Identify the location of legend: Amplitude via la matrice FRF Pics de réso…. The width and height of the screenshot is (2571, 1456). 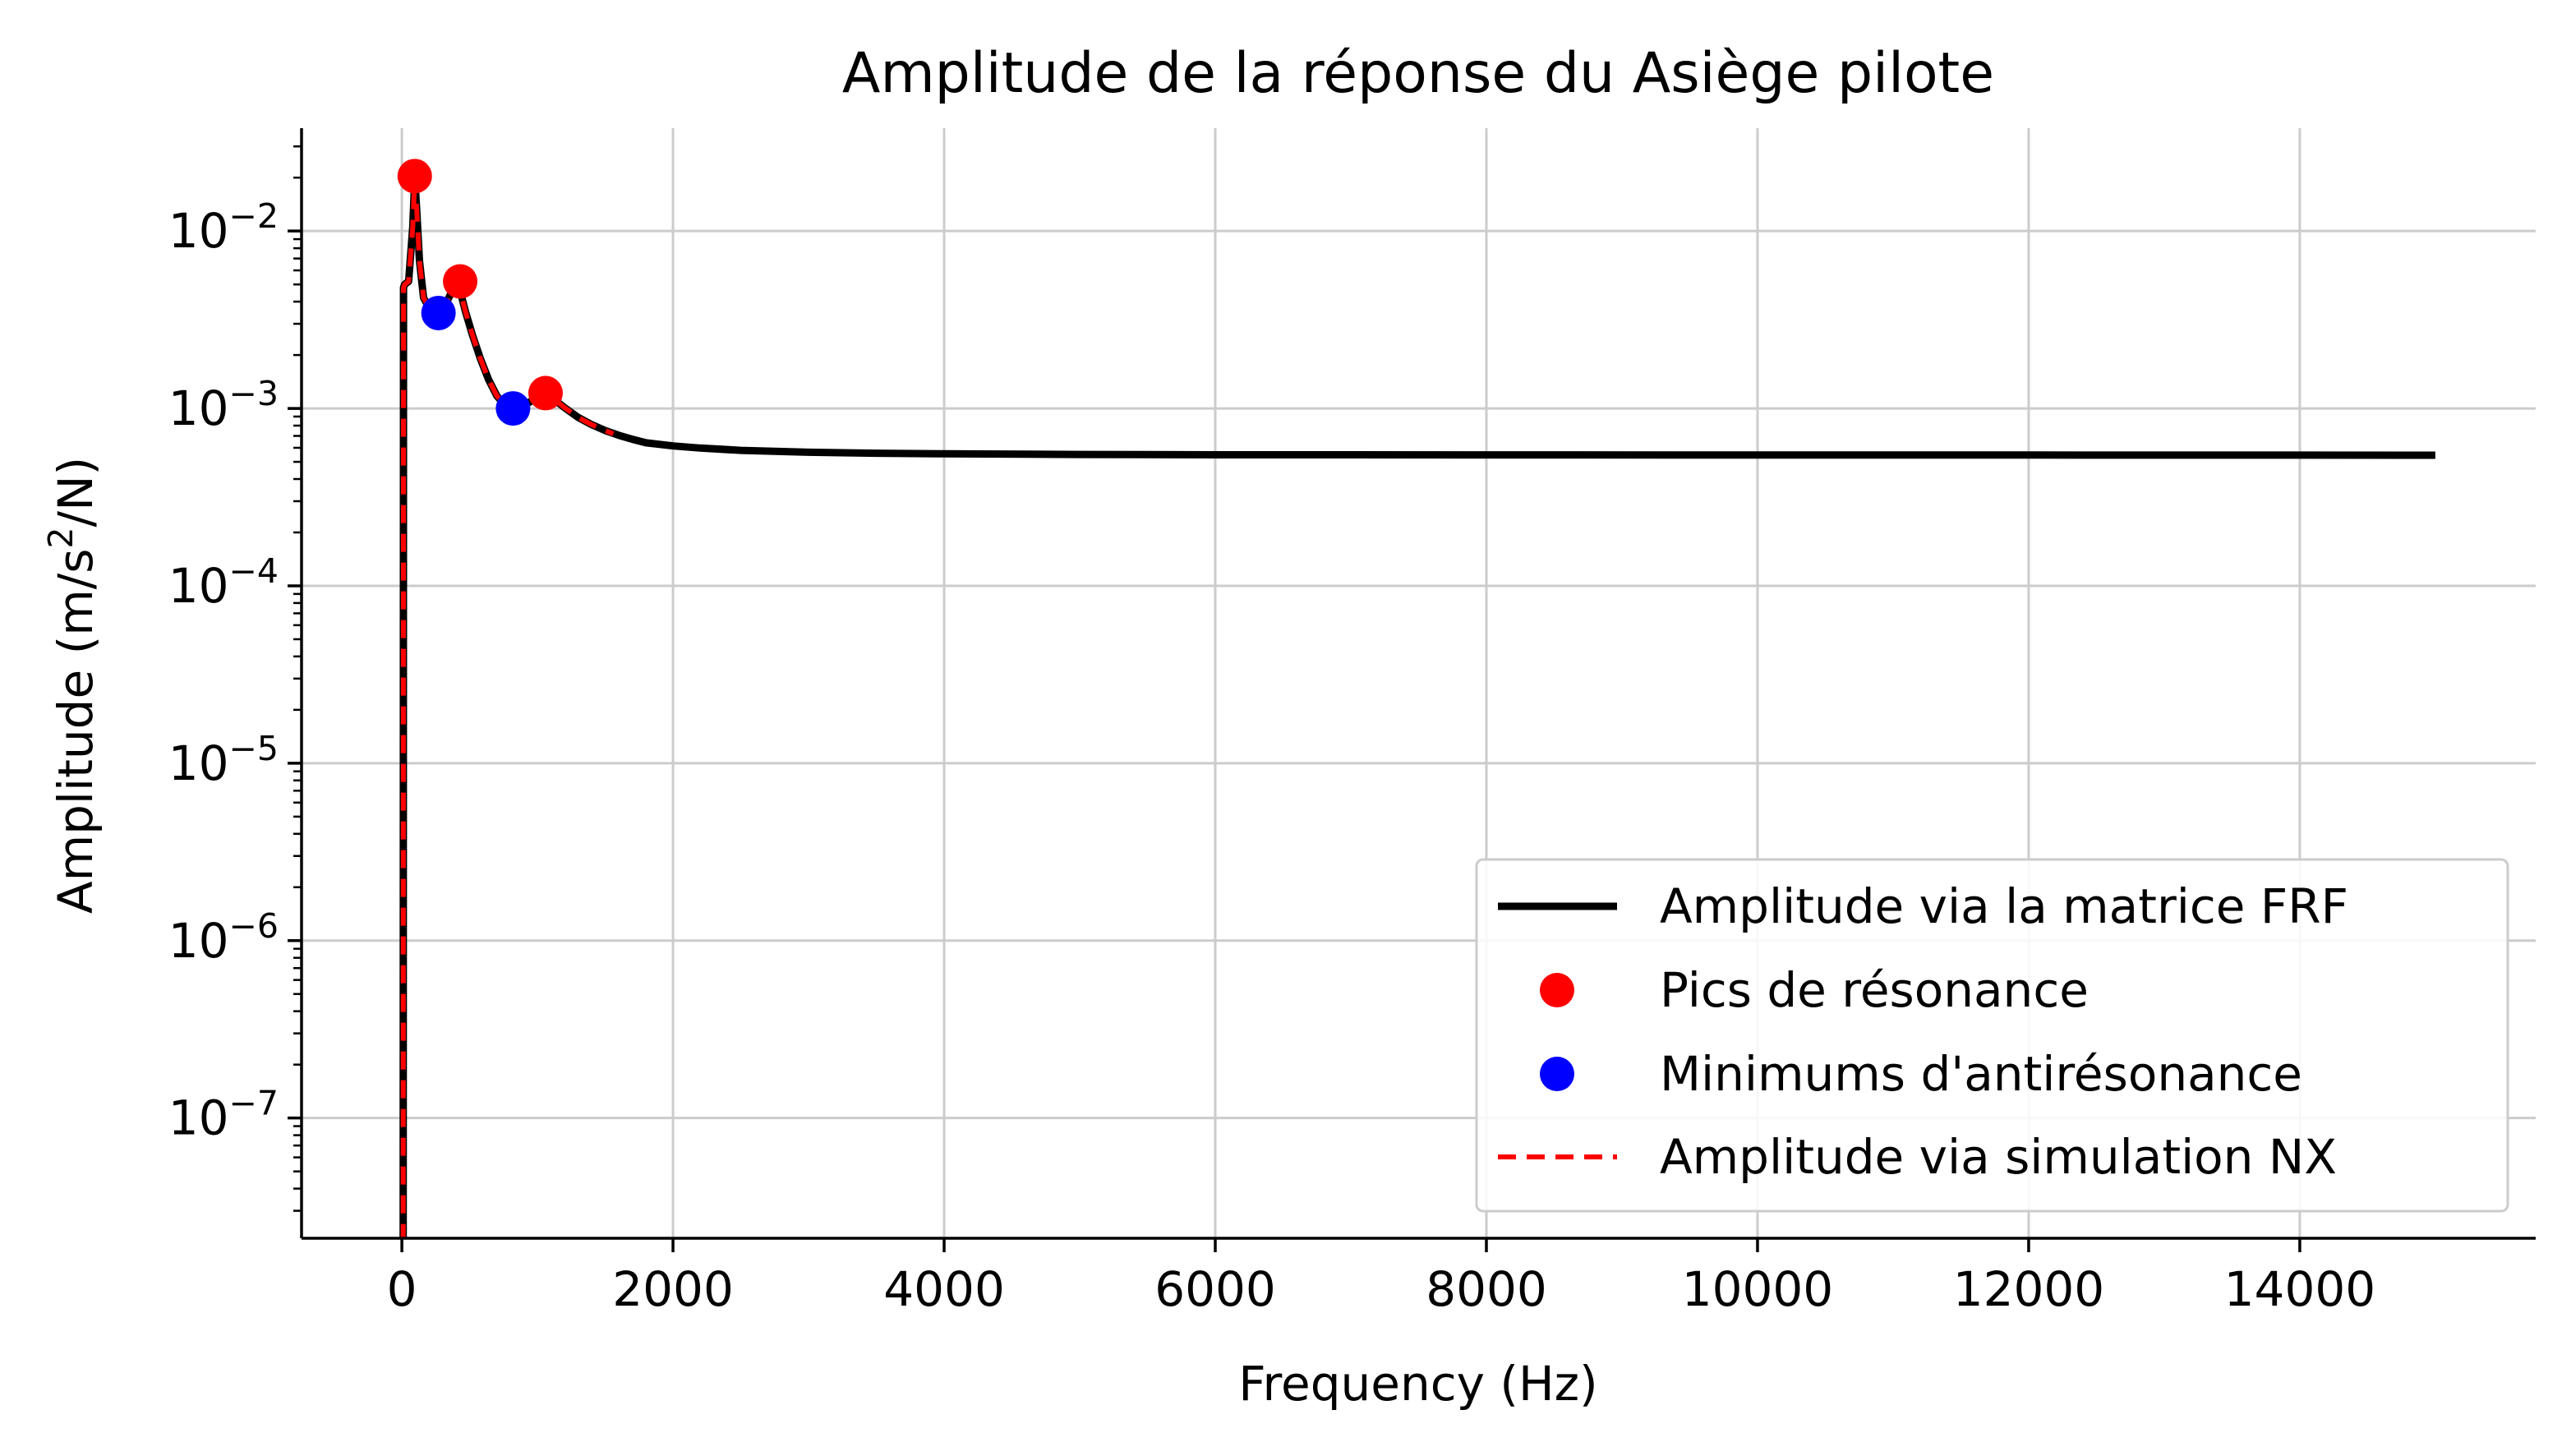
(1992, 1035).